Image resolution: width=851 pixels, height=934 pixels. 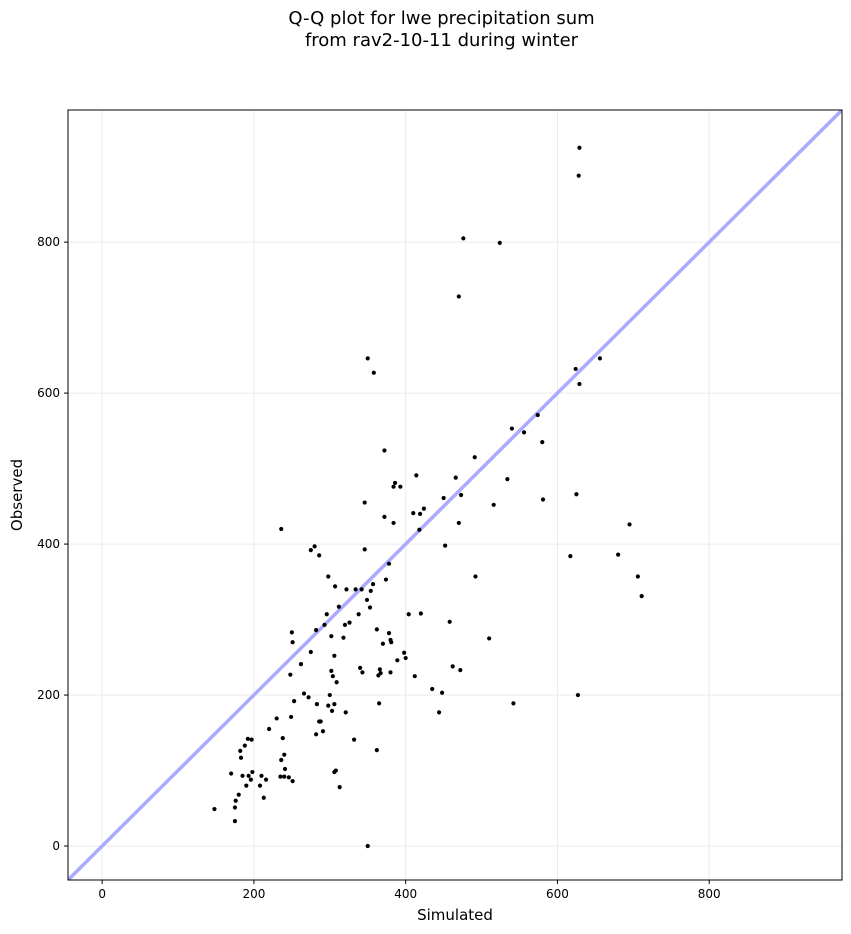 I want to click on y-tick-label: 200, so click(x=48, y=695).